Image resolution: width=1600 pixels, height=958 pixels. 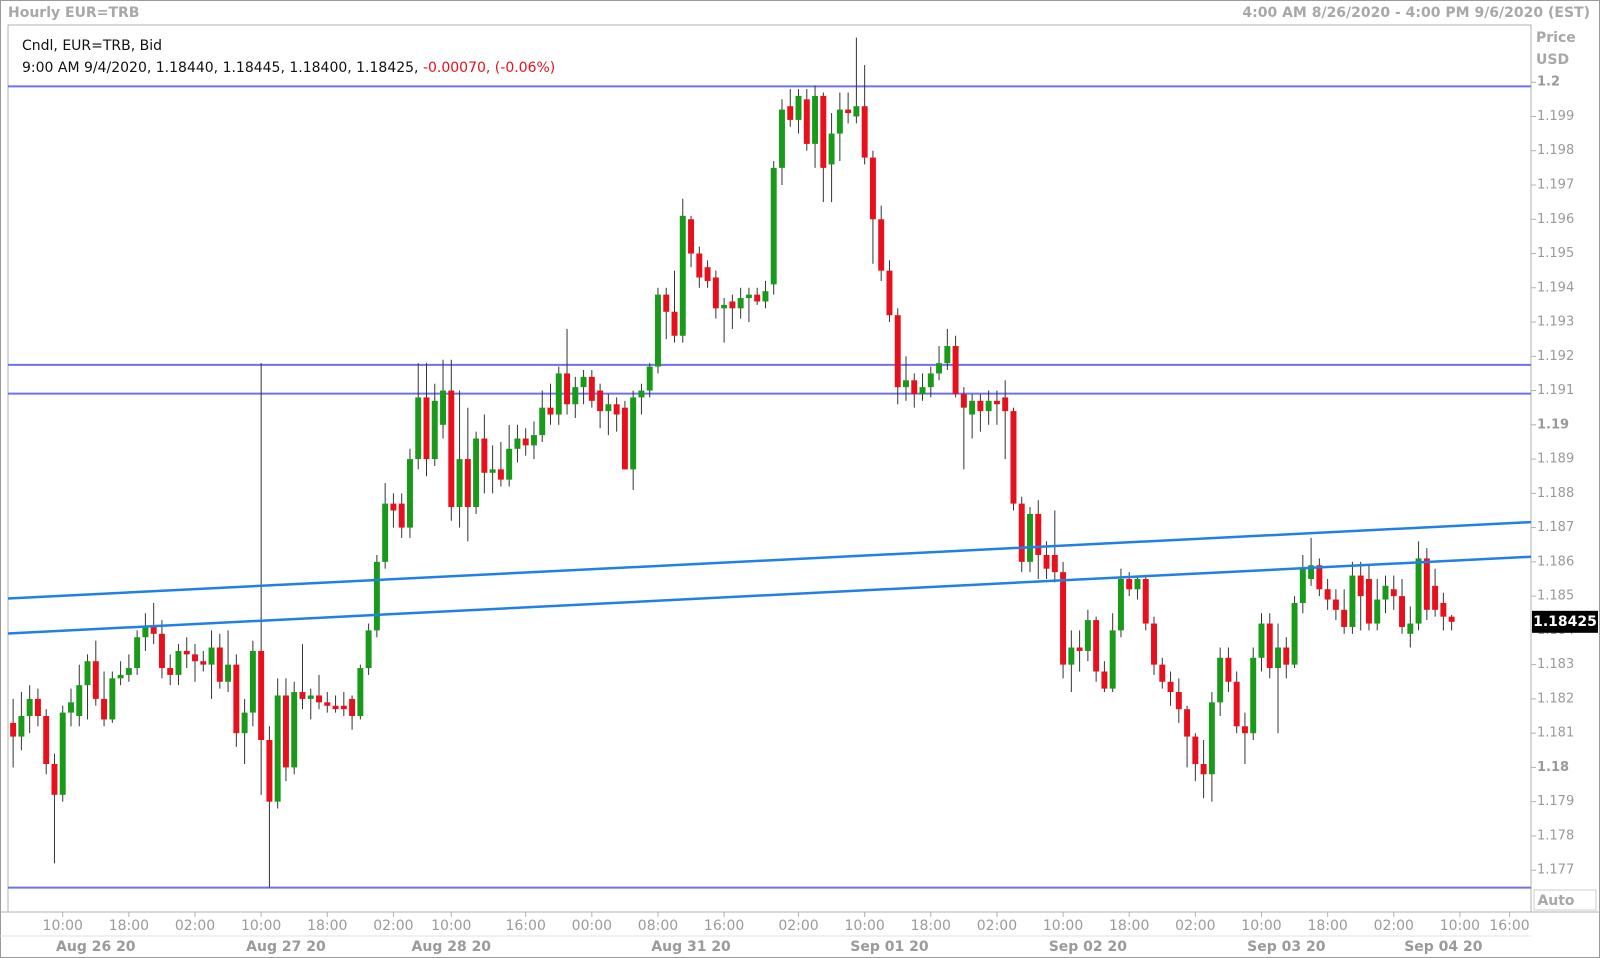 What do you see at coordinates (452, 947) in the screenshot?
I see `date-label: Aug 28 20` at bounding box center [452, 947].